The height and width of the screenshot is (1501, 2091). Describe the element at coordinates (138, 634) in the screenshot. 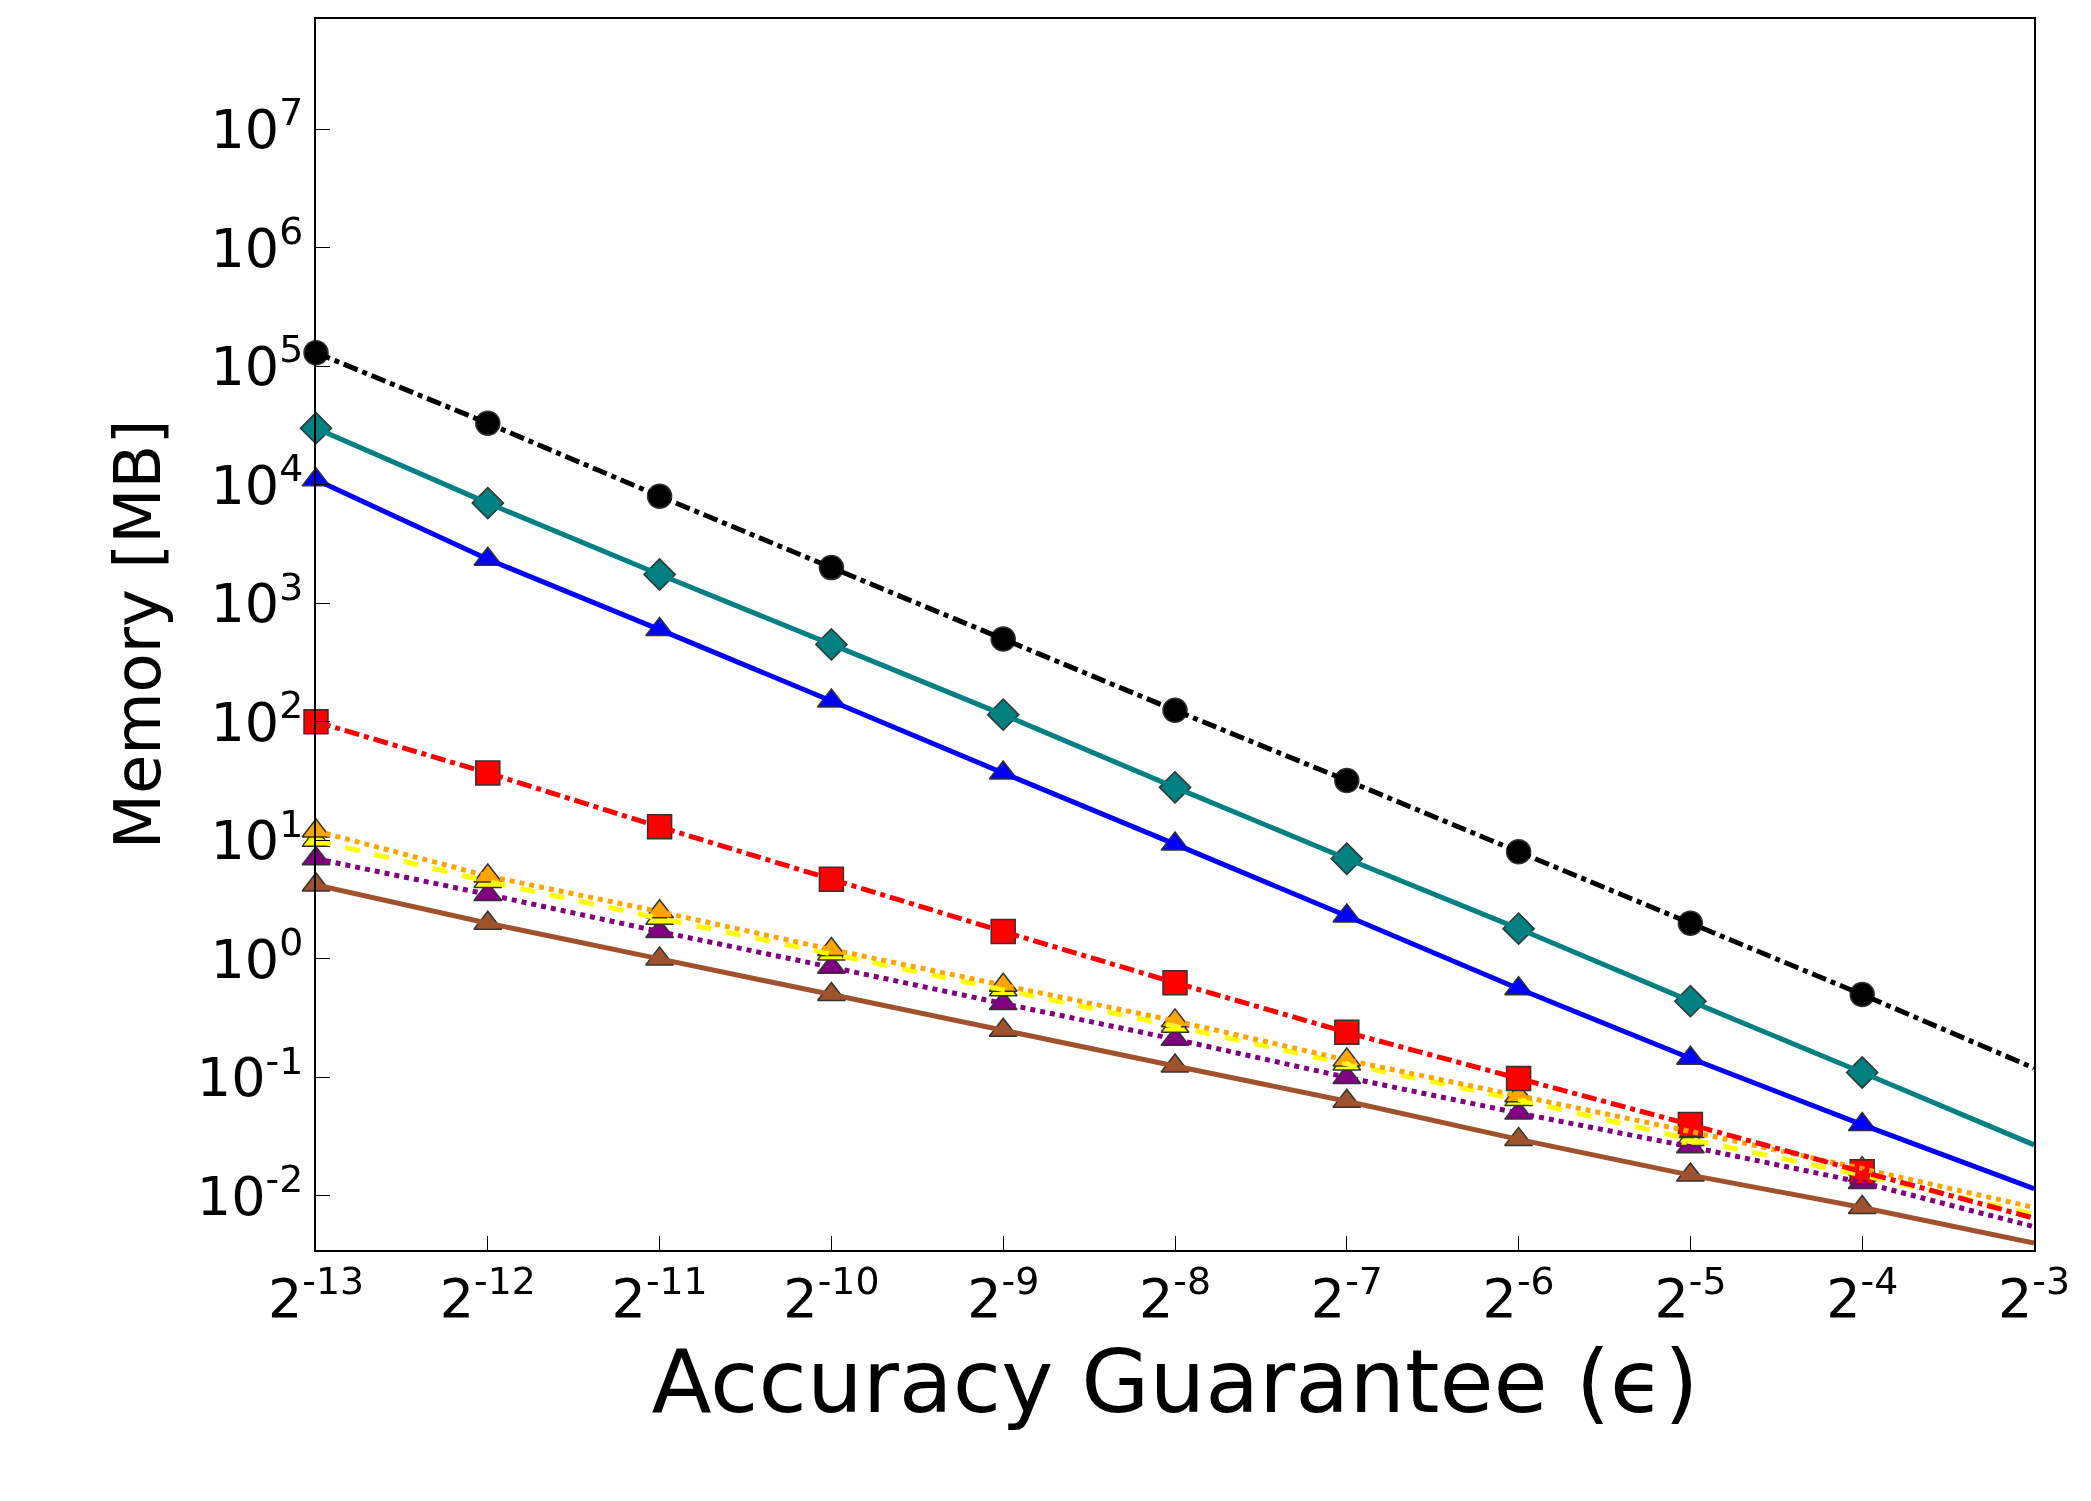

I see `y-axis-title: Memory [MB]` at that location.